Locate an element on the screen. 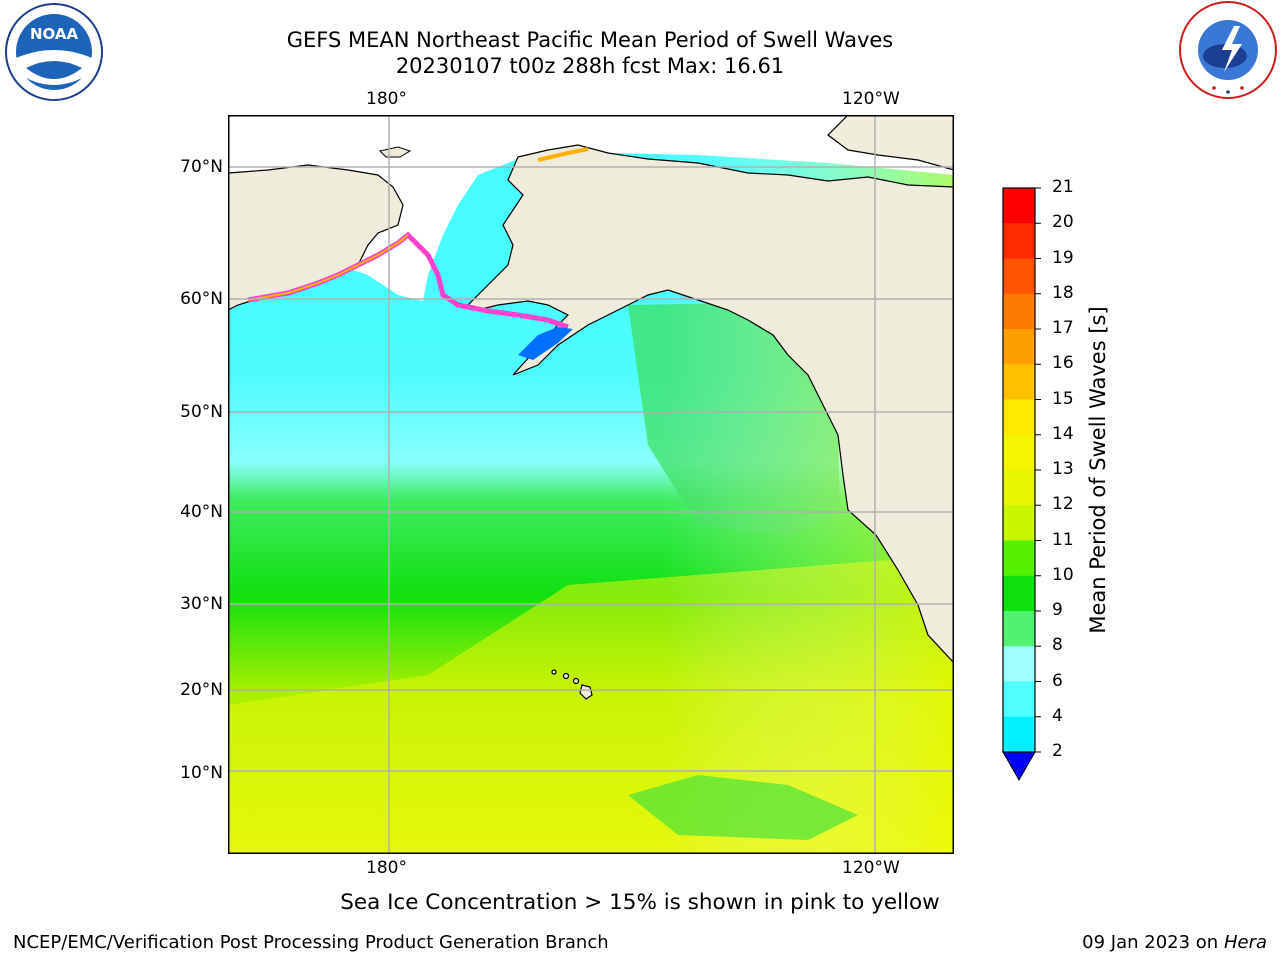 Image resolution: width=1280 pixels, height=960 pixels. lat-label-20n: 20°N is located at coordinates (201, 690).